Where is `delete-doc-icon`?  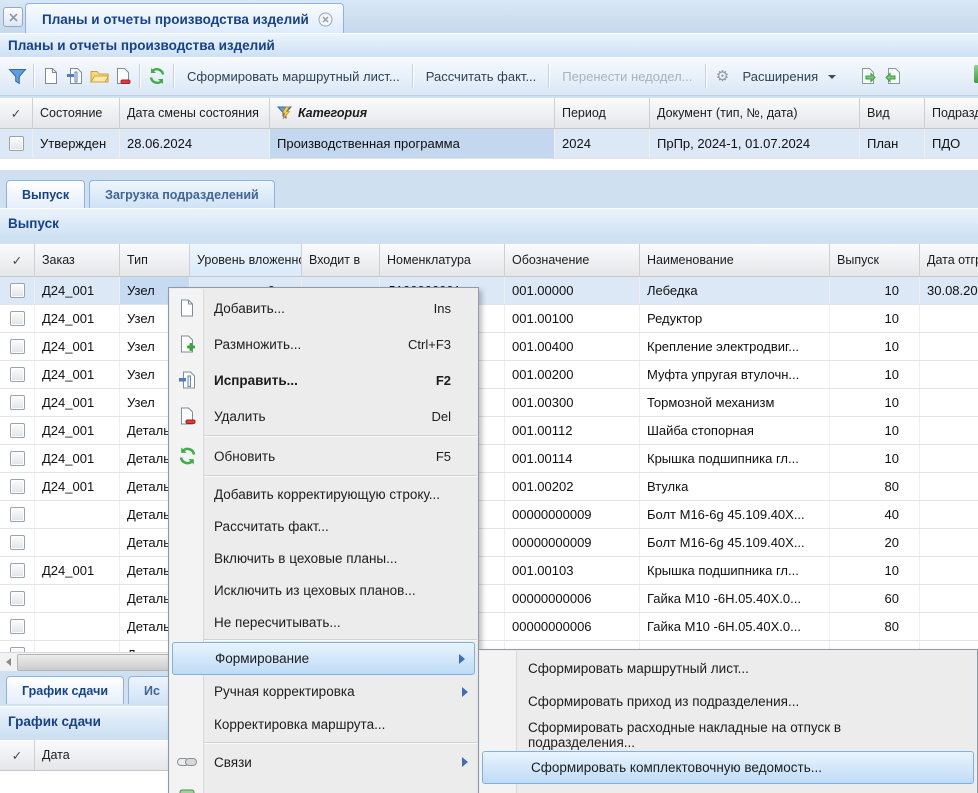
delete-doc-icon is located at coordinates (123, 76).